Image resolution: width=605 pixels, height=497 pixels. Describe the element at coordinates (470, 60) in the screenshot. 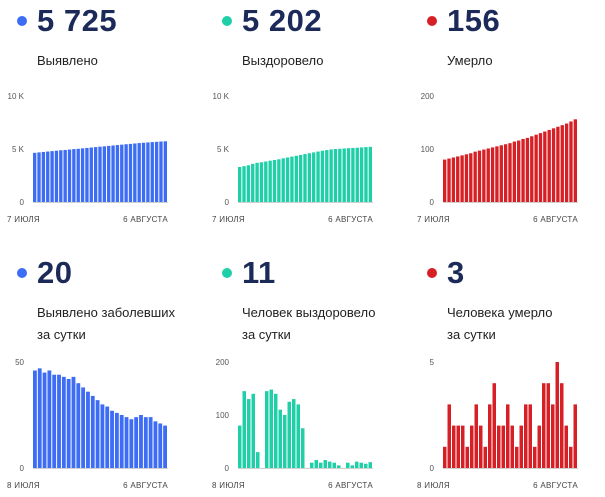

I see `label-line: Умерло` at that location.